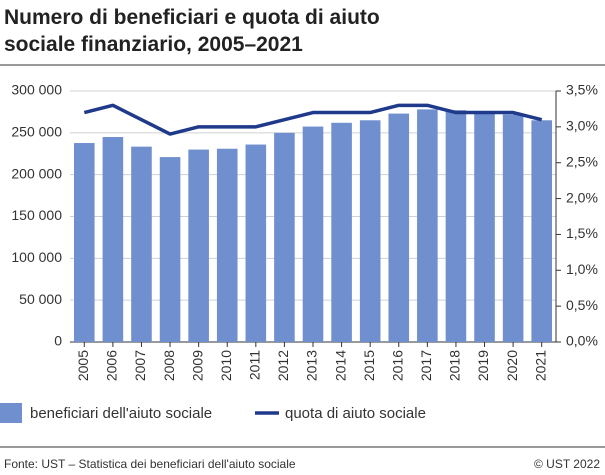  Describe the element at coordinates (255, 365) in the screenshot. I see `x-tick-label: 2011` at that location.